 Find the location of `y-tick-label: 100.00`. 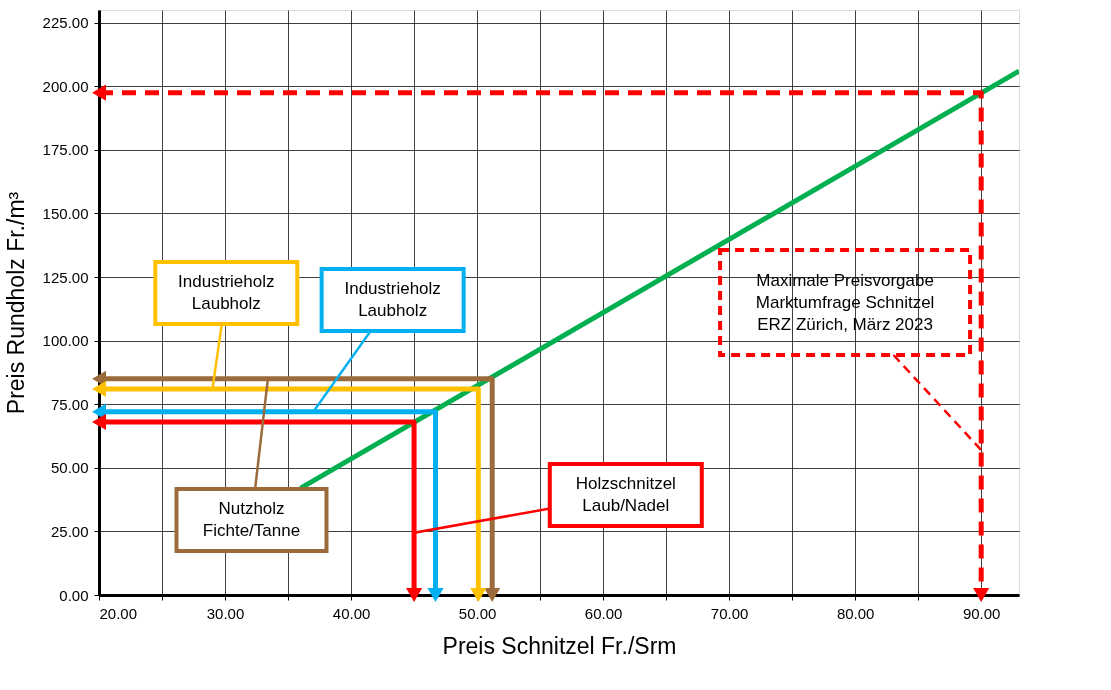

y-tick-label: 100.00 is located at coordinates (65, 341).